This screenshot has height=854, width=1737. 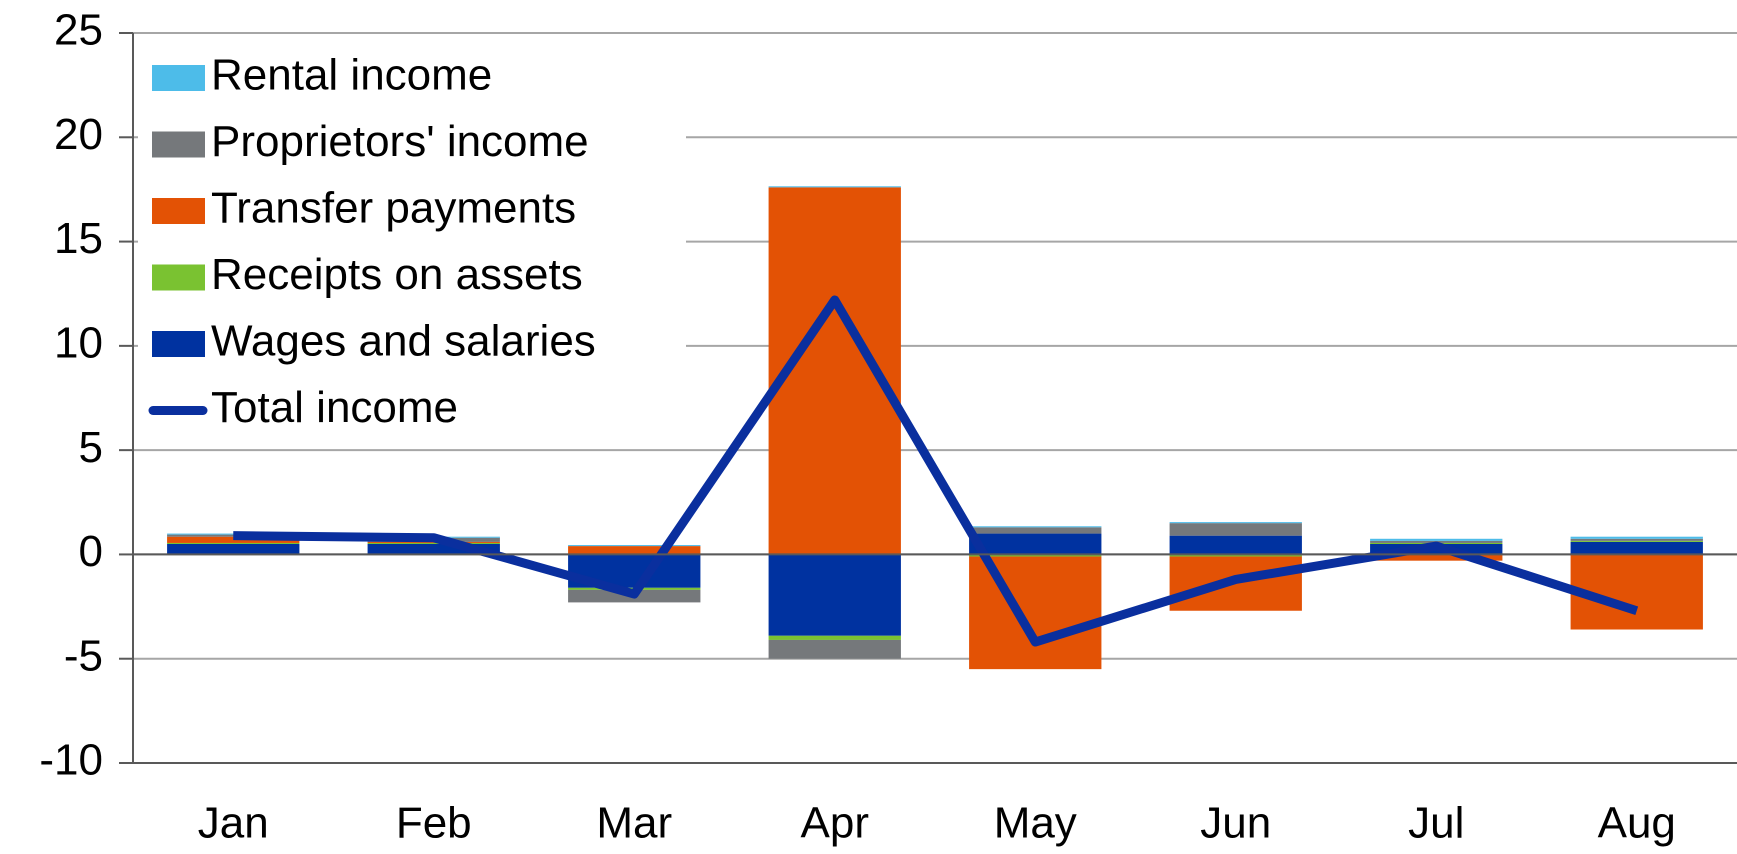 What do you see at coordinates (393, 208) in the screenshot?
I see `legend-label: Transfer payments` at bounding box center [393, 208].